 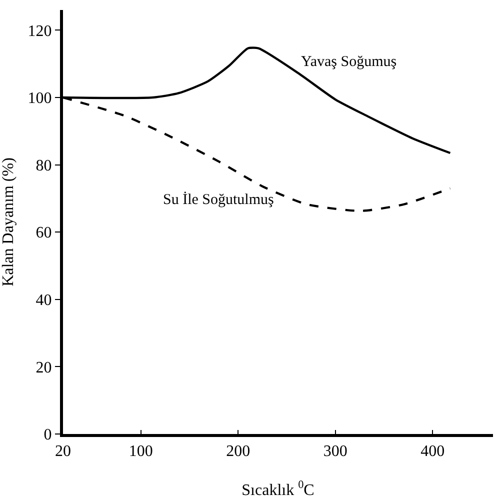 What do you see at coordinates (140, 451) in the screenshot?
I see `x-tick-label: 100` at bounding box center [140, 451].